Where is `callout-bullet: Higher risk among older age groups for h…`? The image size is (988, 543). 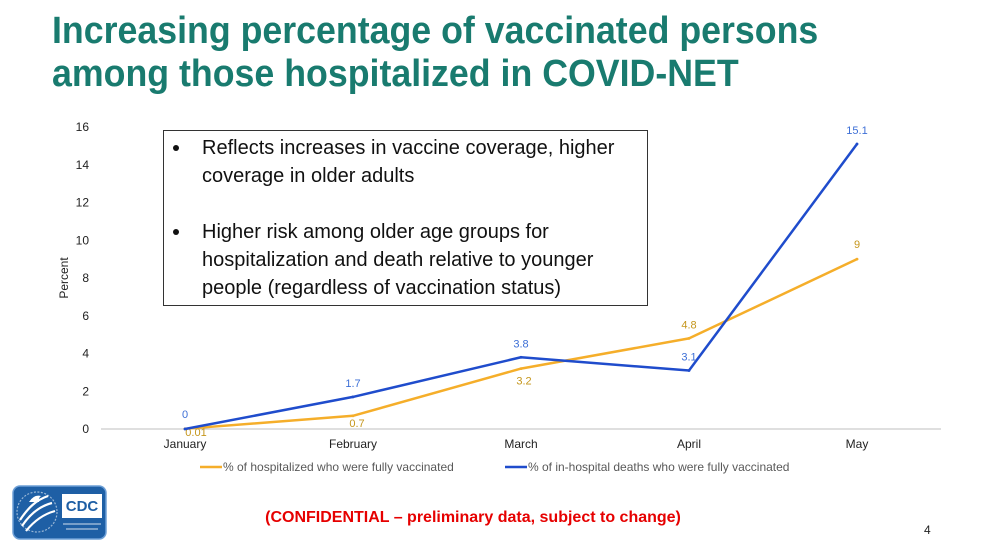
callout-bullet: Higher risk among older age groups for h… is located at coordinates (405, 260).